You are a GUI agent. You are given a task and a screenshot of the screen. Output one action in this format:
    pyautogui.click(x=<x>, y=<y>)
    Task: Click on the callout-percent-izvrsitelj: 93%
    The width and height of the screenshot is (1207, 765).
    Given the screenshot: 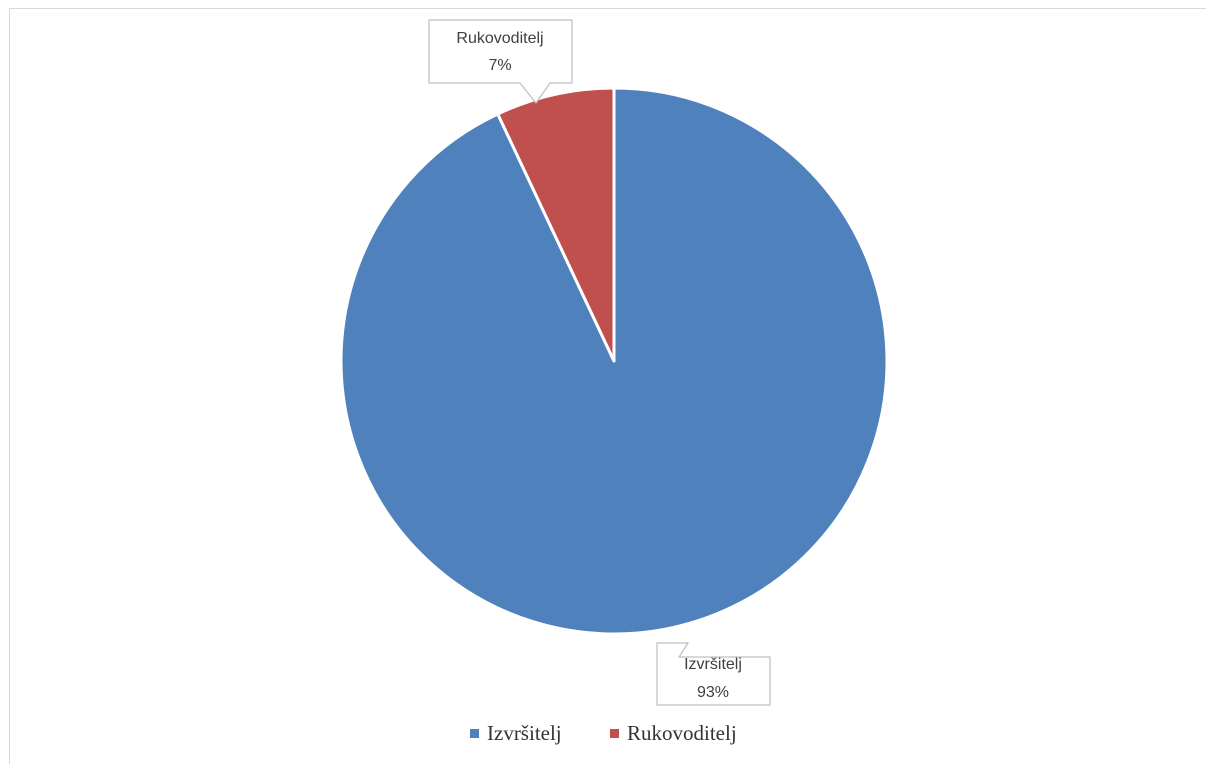 What is the action you would take?
    pyautogui.click(x=713, y=692)
    